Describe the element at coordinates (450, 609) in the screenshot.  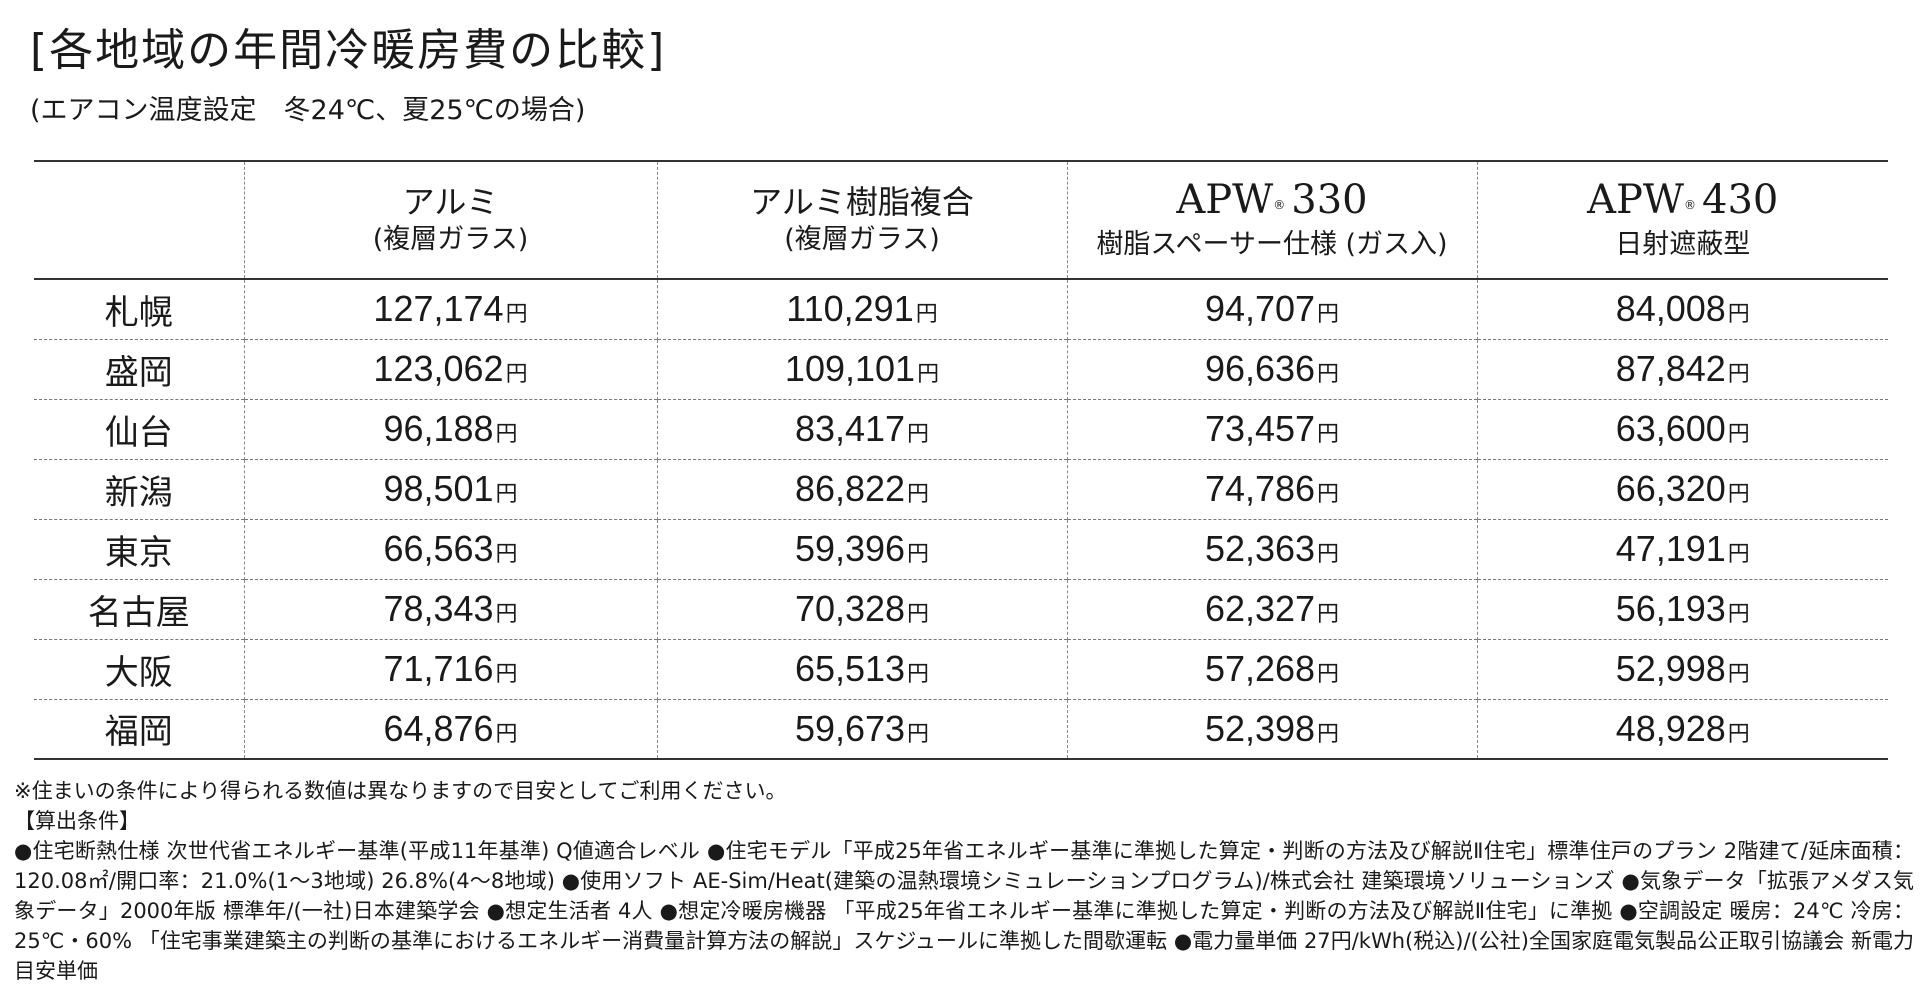
I see `cost-cell: 78,343円` at that location.